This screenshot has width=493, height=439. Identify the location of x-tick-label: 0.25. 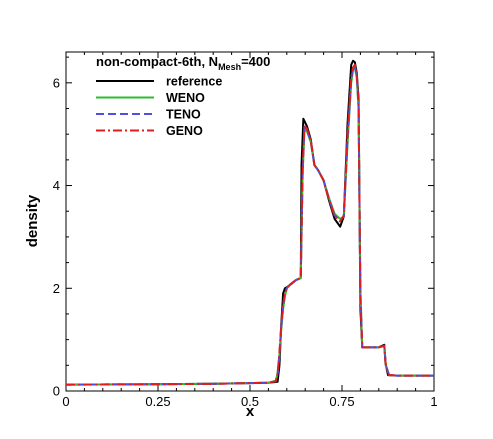
(157, 401).